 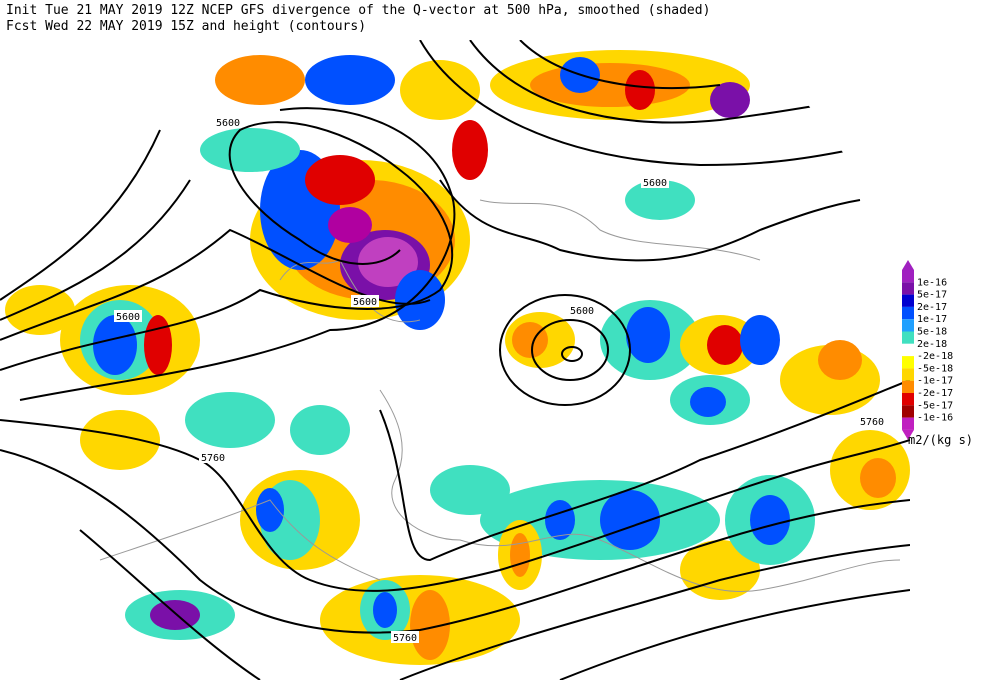 I want to click on colorbar-units: m2/(kg s), so click(x=940, y=440).